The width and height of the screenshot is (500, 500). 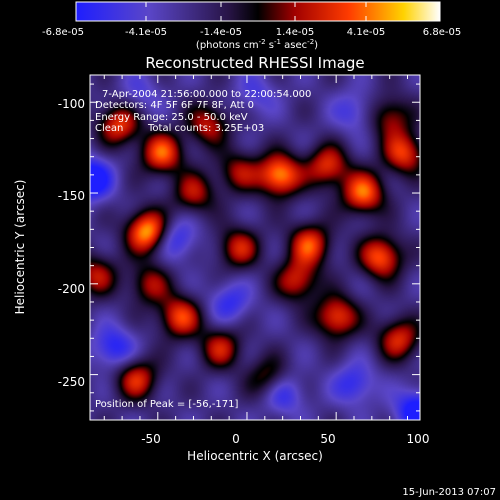 I want to click on x-tick-label: 100, so click(x=418, y=439).